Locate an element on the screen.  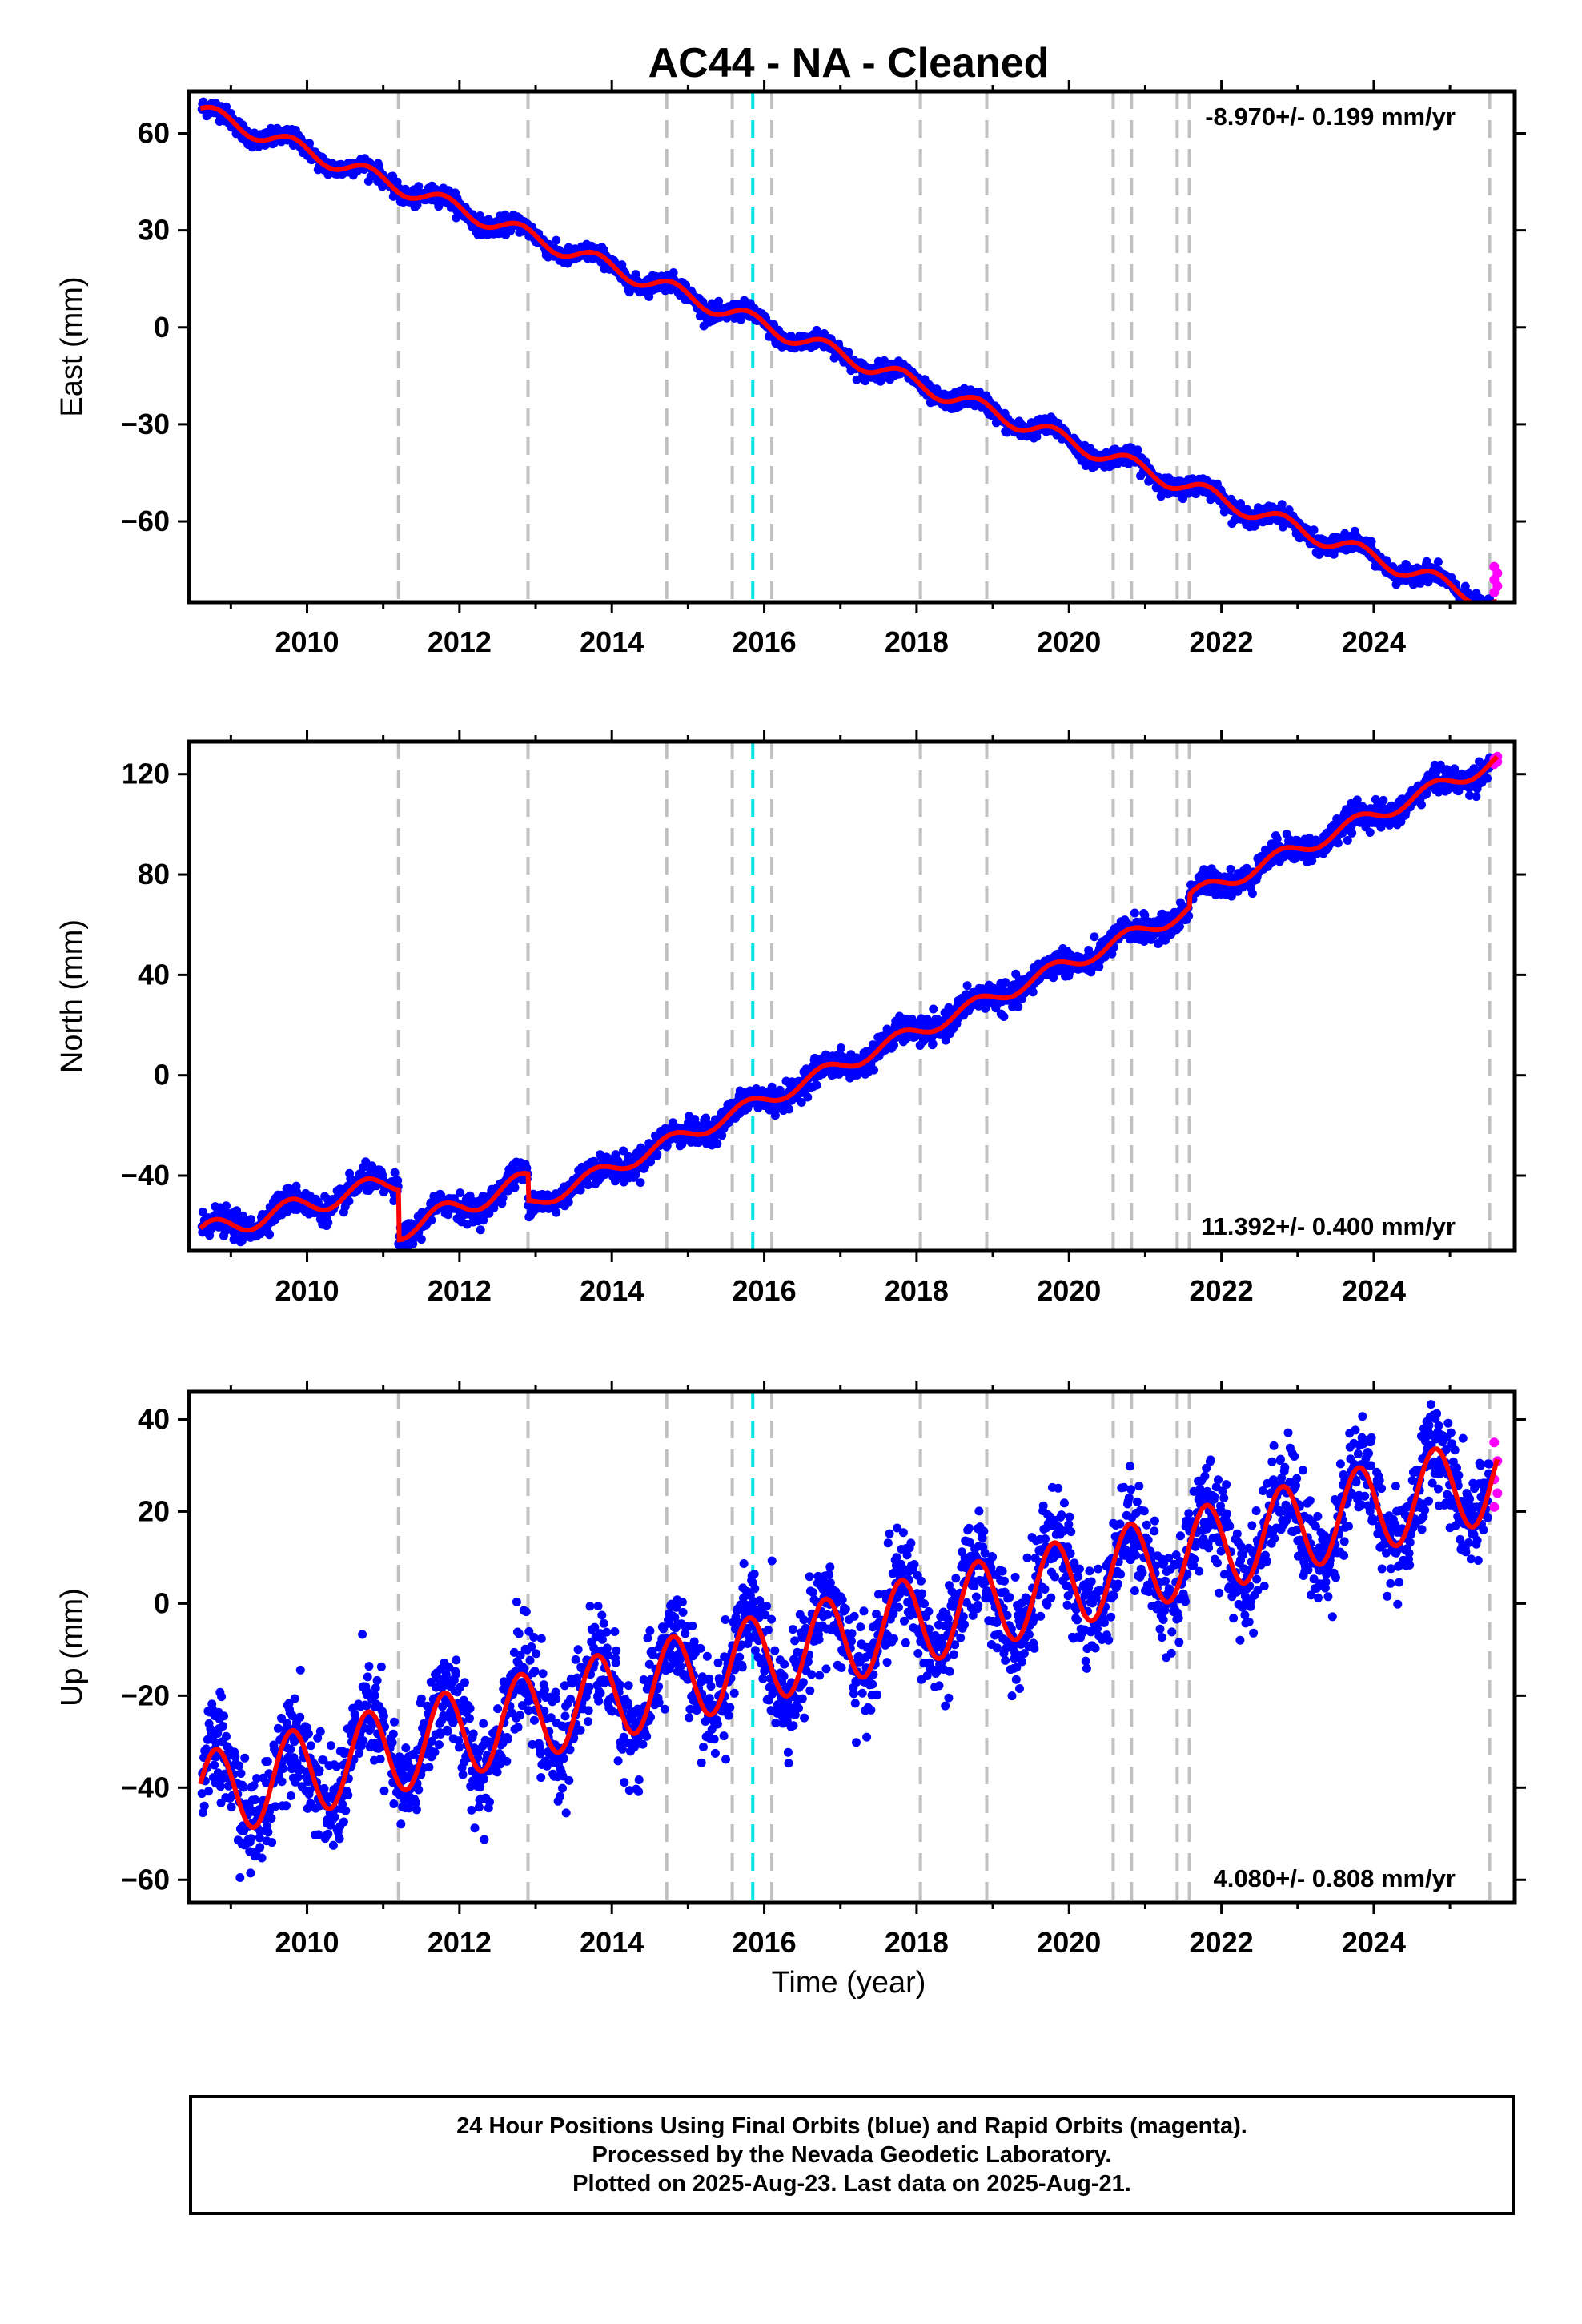
x-tick-label: 2018 is located at coordinates (917, 641).